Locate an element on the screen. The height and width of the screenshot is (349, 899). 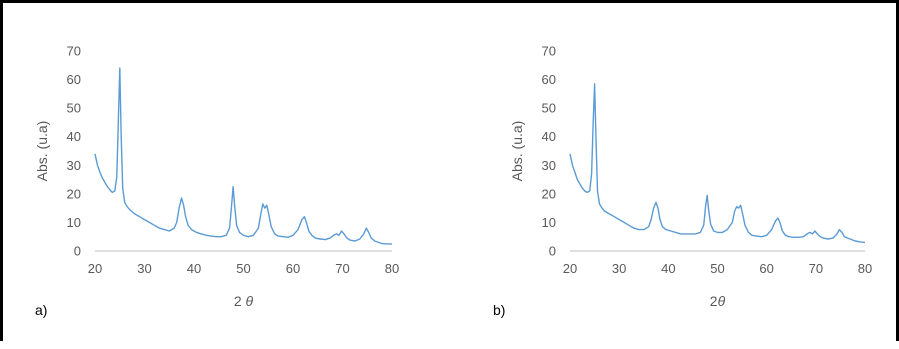
x-axis-title-symbol-b: θ is located at coordinates (722, 301).